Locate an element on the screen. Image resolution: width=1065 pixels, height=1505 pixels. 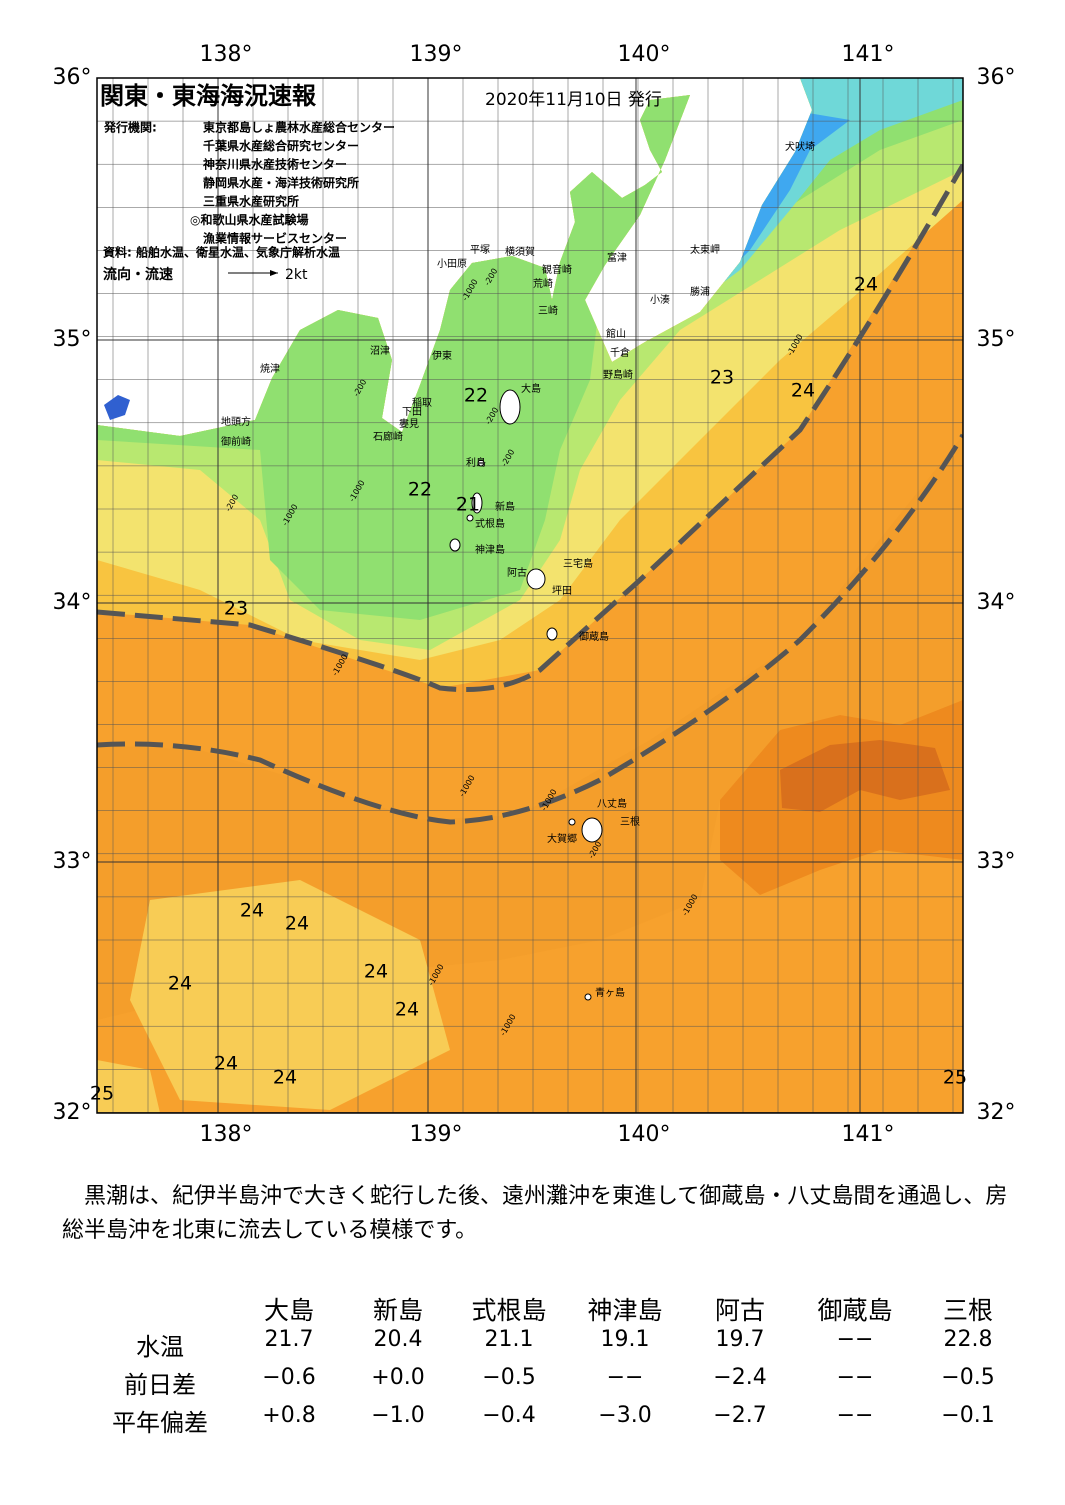
table-cell: −1.0 is located at coordinates (398, 1415).